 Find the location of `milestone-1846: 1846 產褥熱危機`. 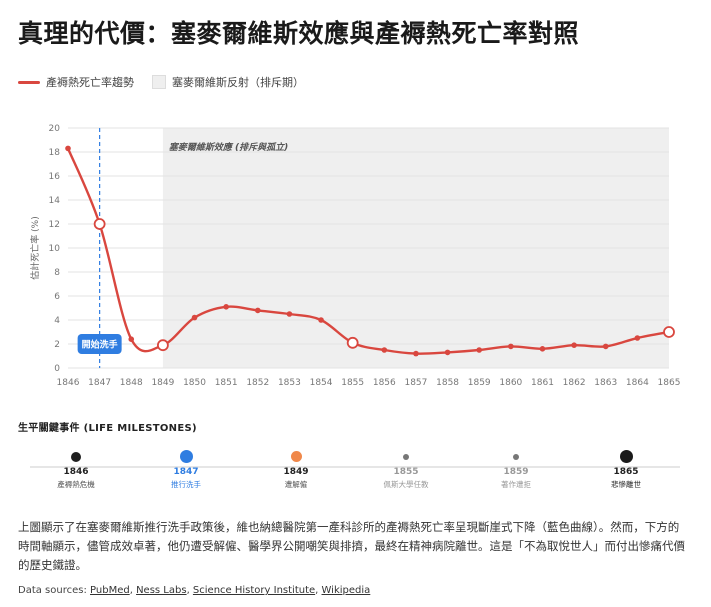

milestone-1846: 1846 產褥熱危機 is located at coordinates (76, 471).